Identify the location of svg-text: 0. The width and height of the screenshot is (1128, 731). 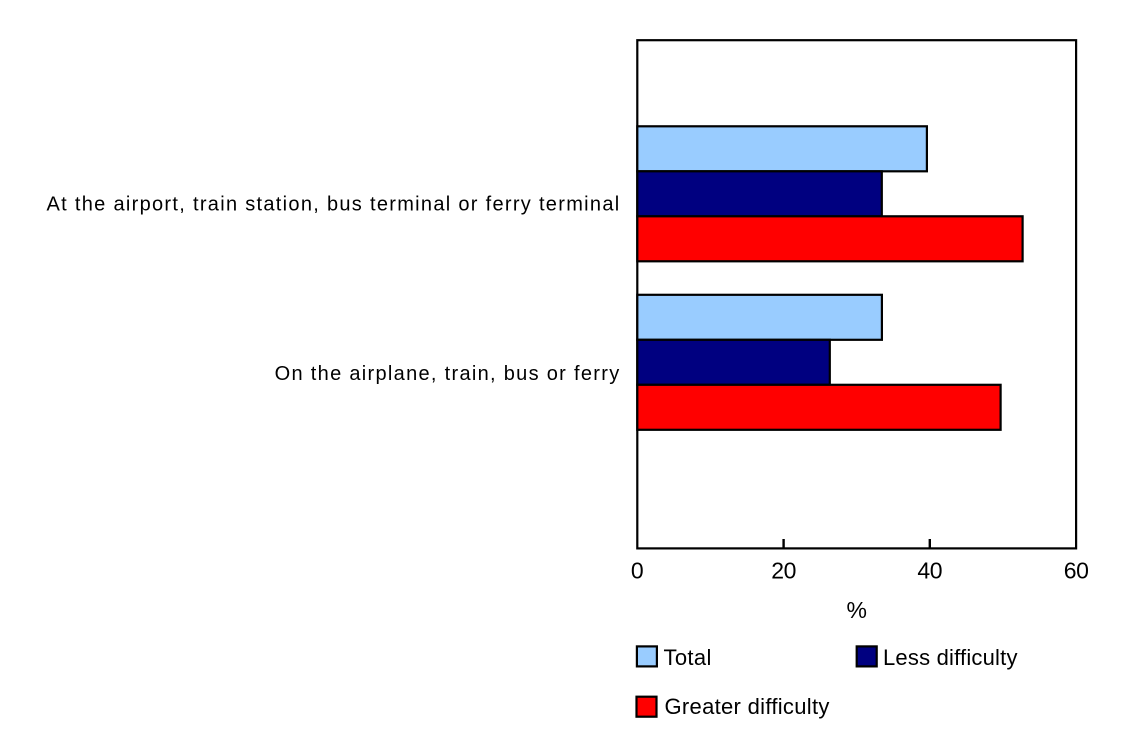
(637, 571).